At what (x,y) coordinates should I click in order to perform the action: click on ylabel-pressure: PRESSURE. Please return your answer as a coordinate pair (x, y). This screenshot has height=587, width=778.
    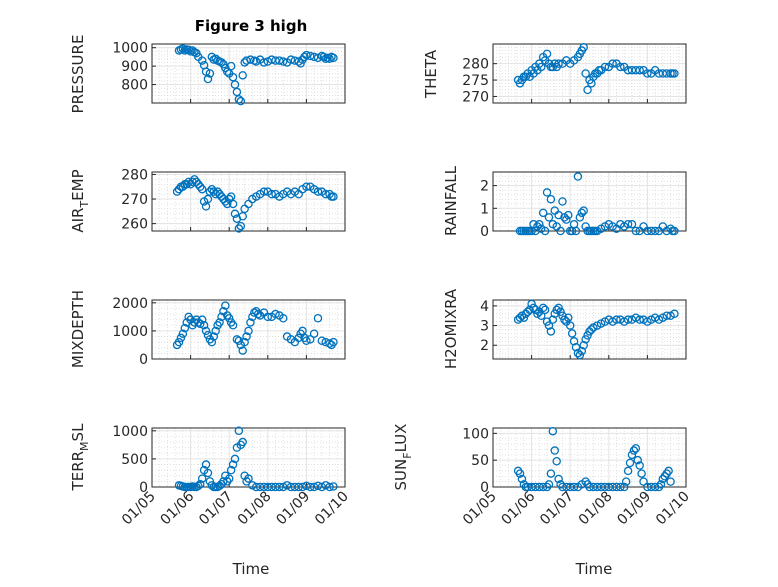
    Looking at the image, I should click on (78, 74).